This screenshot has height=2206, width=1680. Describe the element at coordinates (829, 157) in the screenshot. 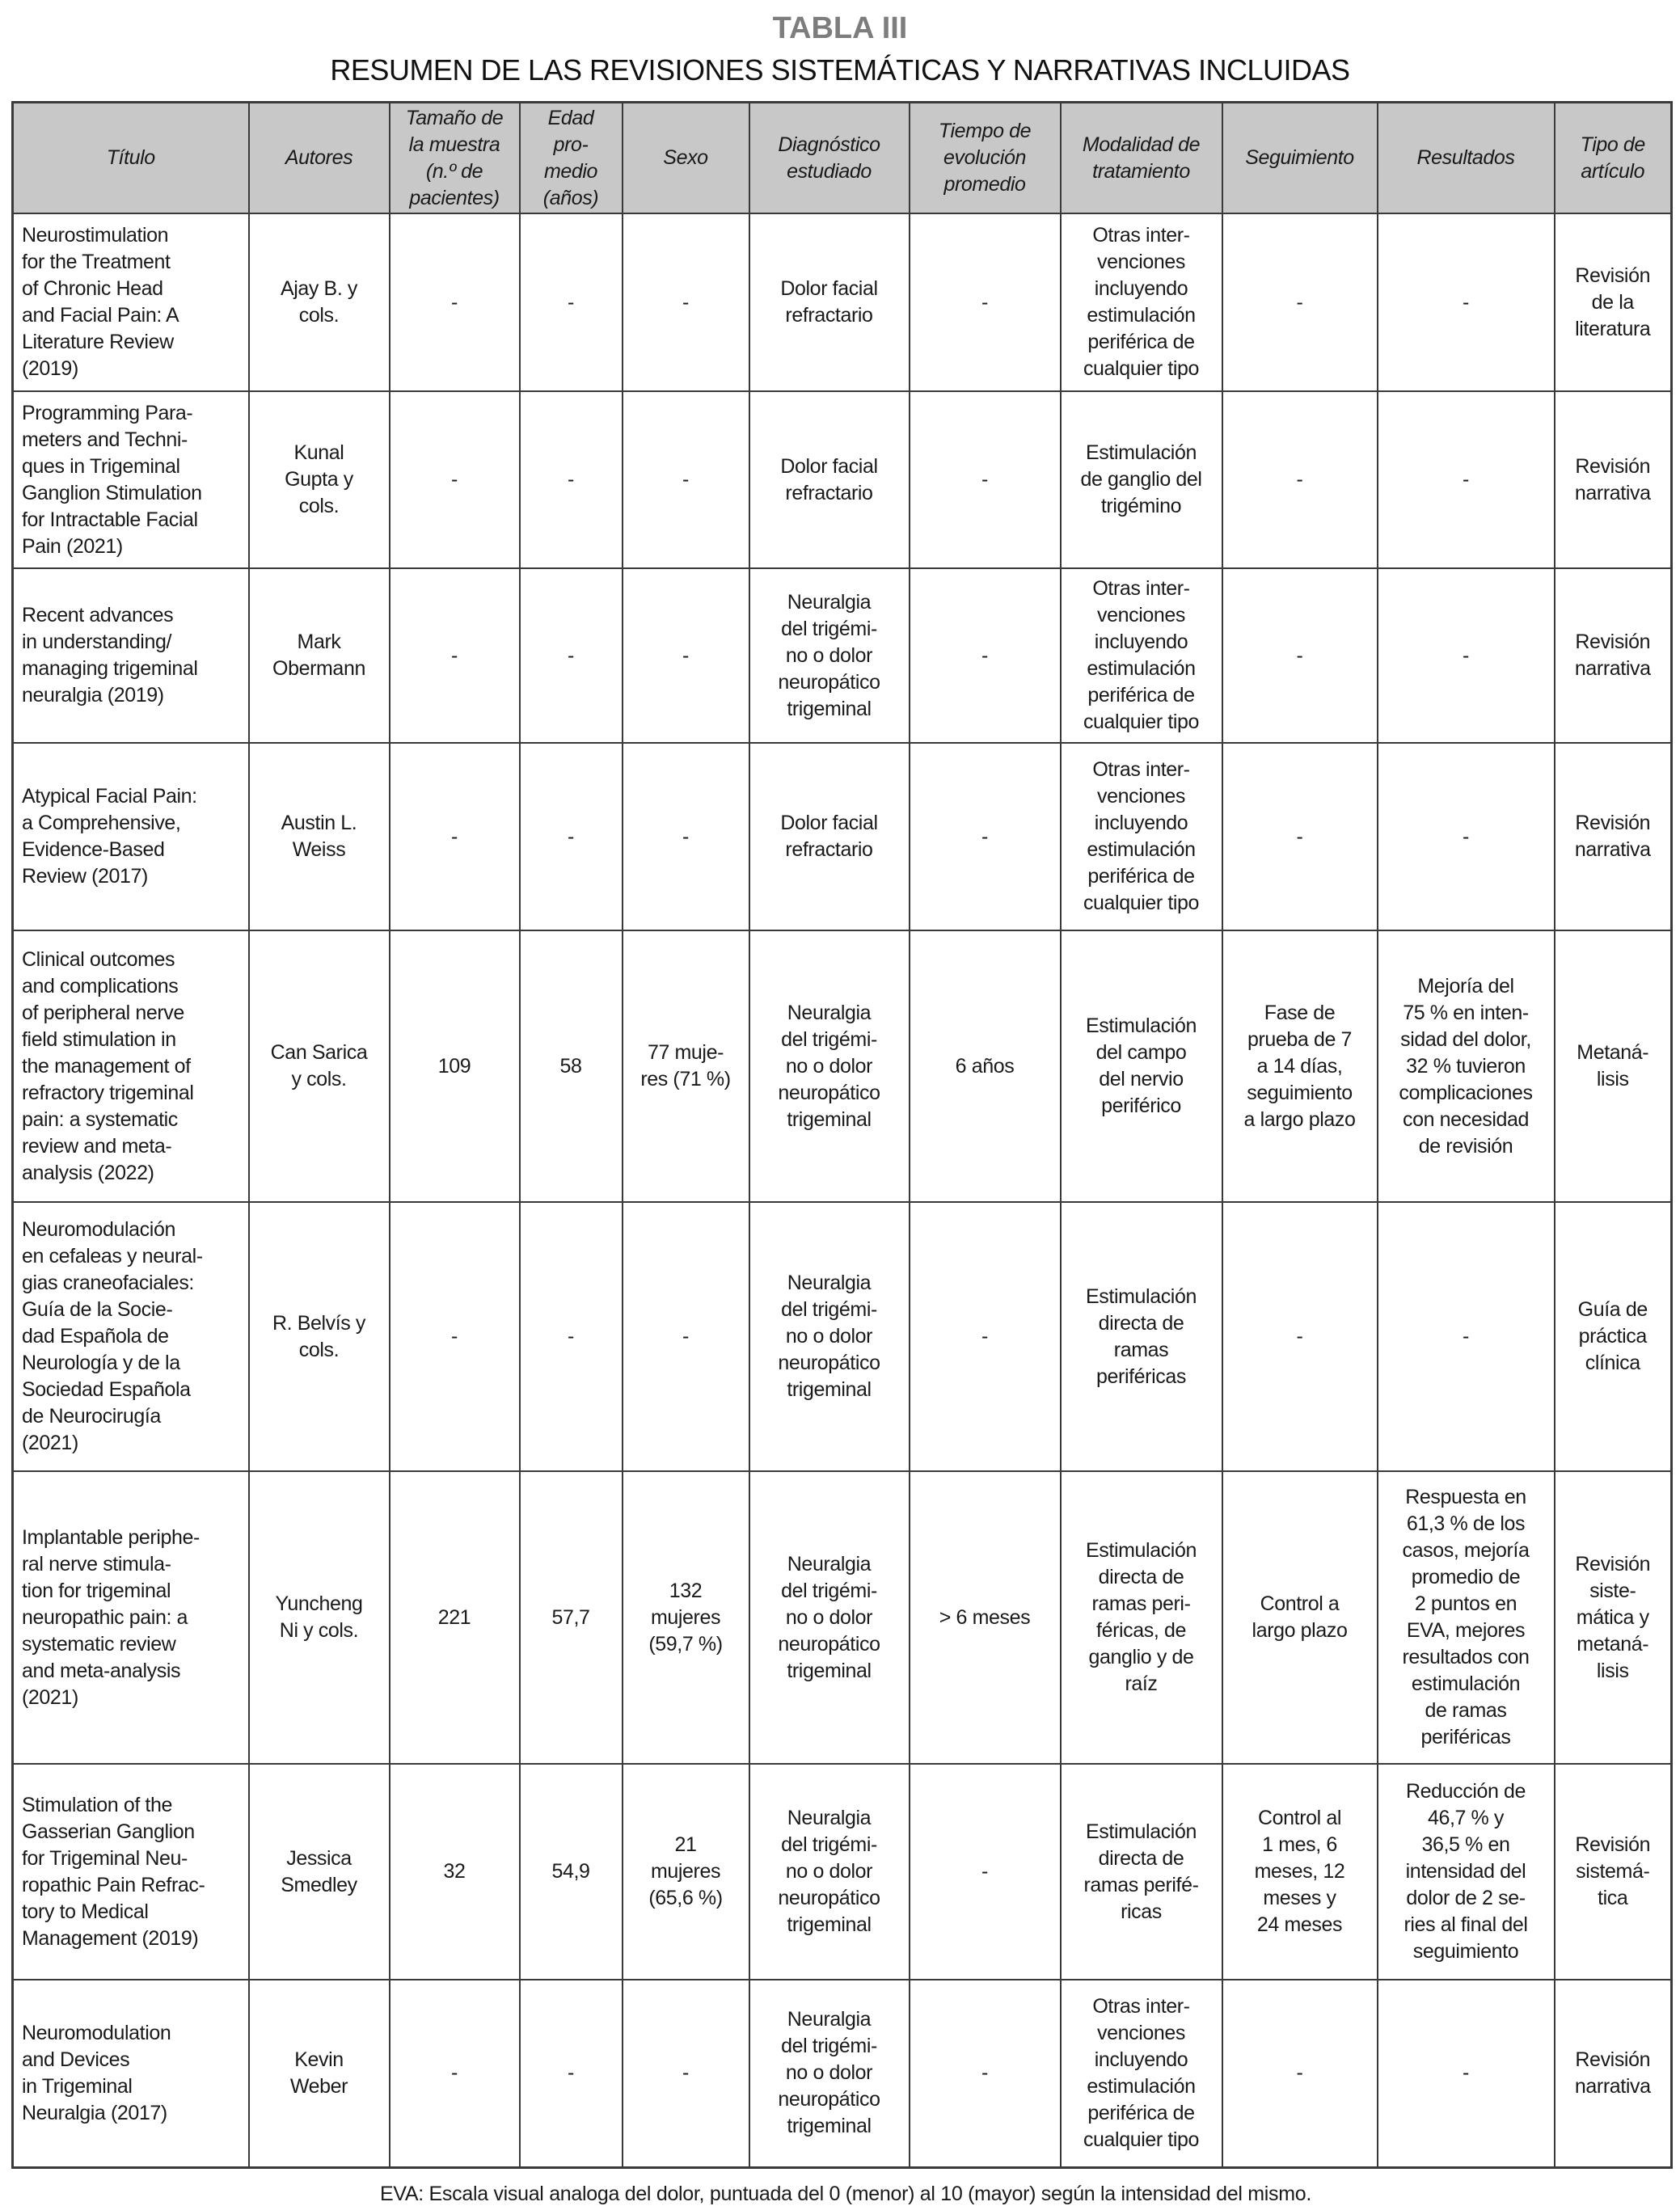

I see `column-header-diagnosis: Diagnóstico estudiado` at that location.